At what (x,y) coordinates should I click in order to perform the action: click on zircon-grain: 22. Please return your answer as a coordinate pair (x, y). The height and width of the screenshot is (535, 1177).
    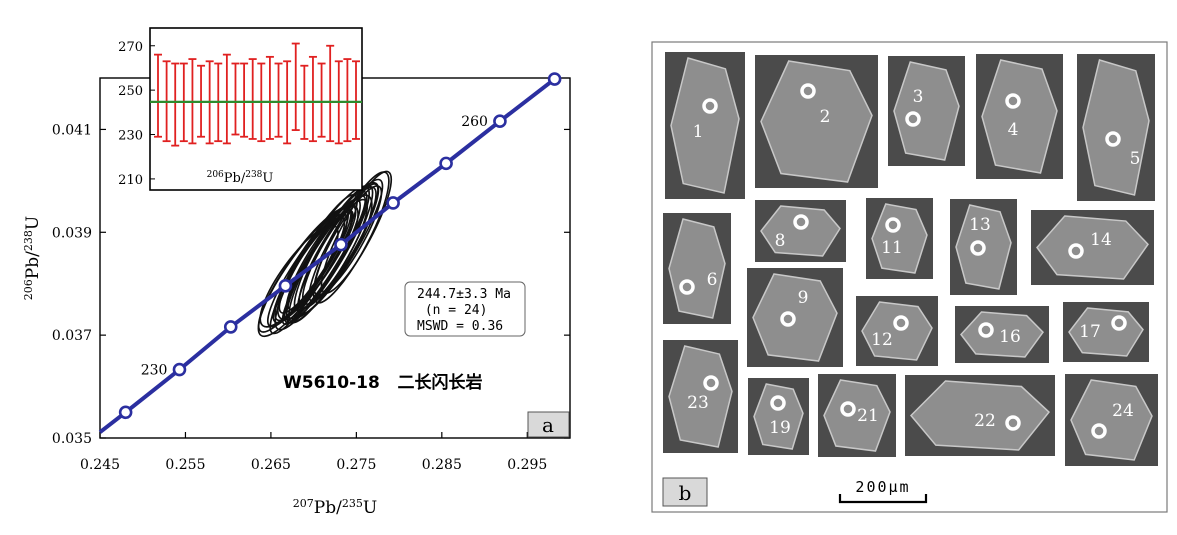
    Looking at the image, I should click on (980, 415).